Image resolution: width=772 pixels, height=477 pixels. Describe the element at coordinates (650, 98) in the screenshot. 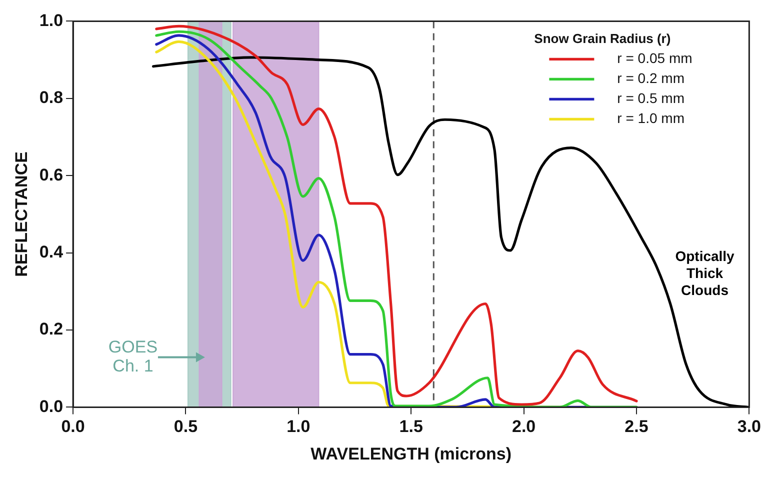

I see `legend-label: r = 0.5 mm` at that location.